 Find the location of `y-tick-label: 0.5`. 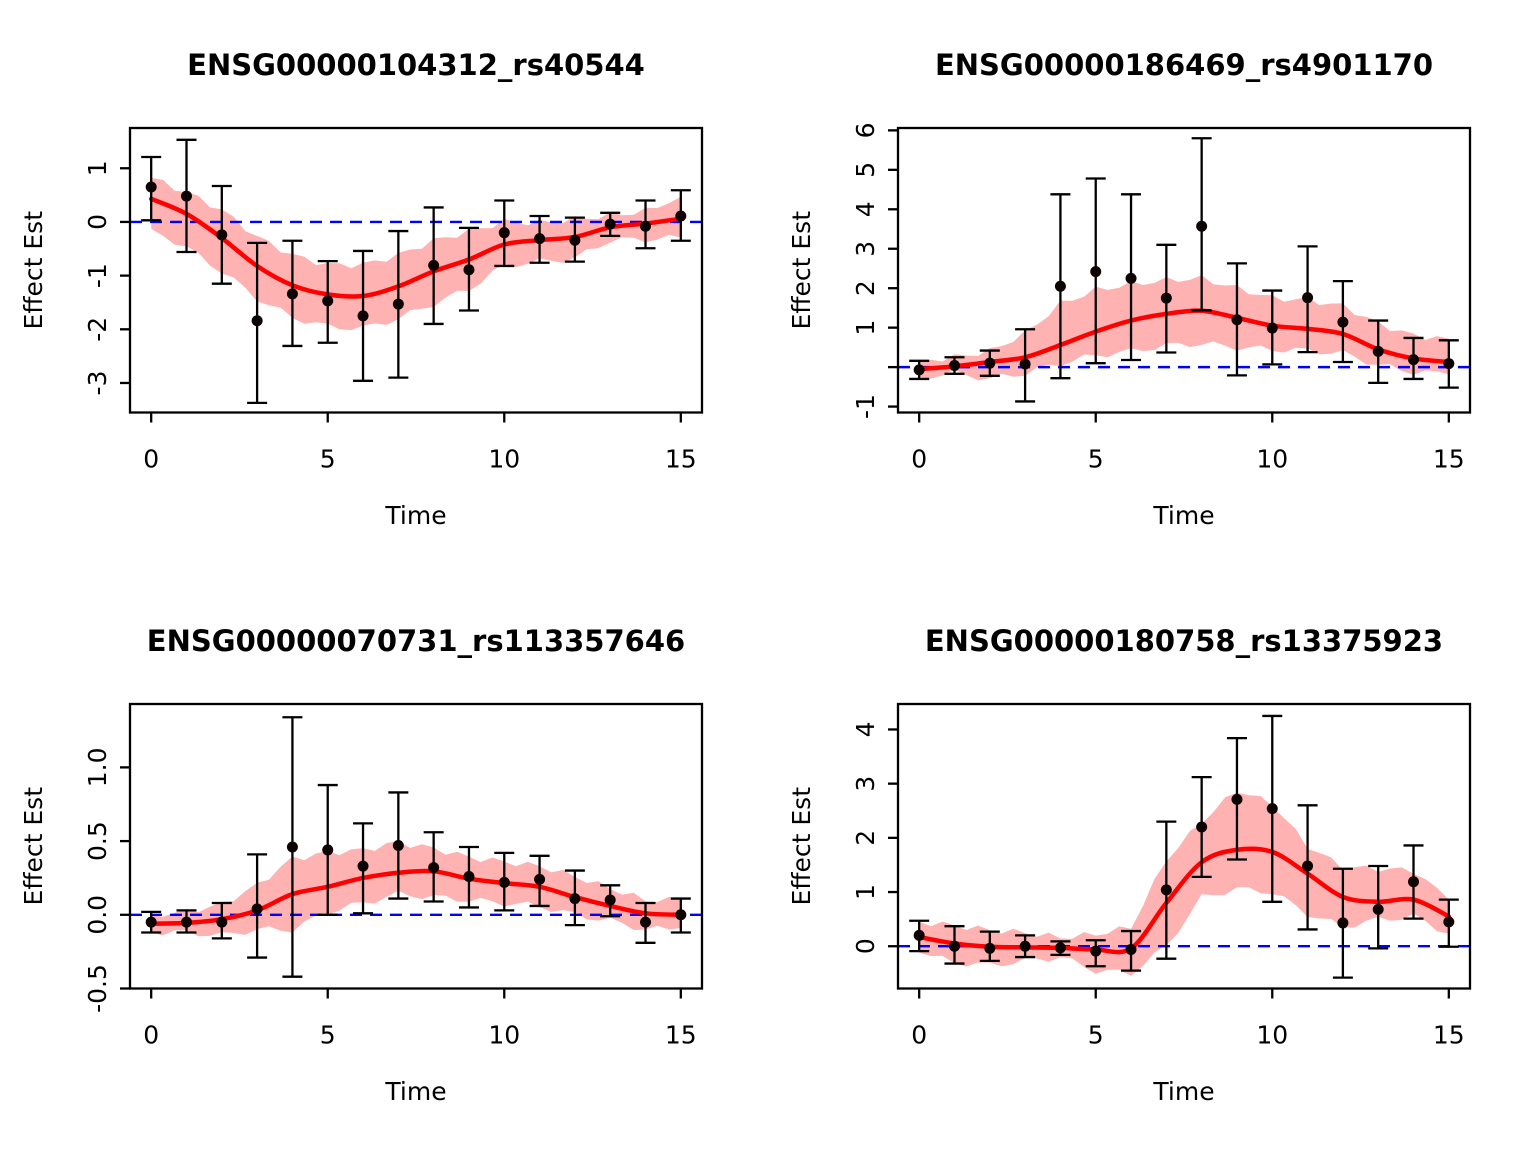

y-tick-label: 0.5 is located at coordinates (97, 841).